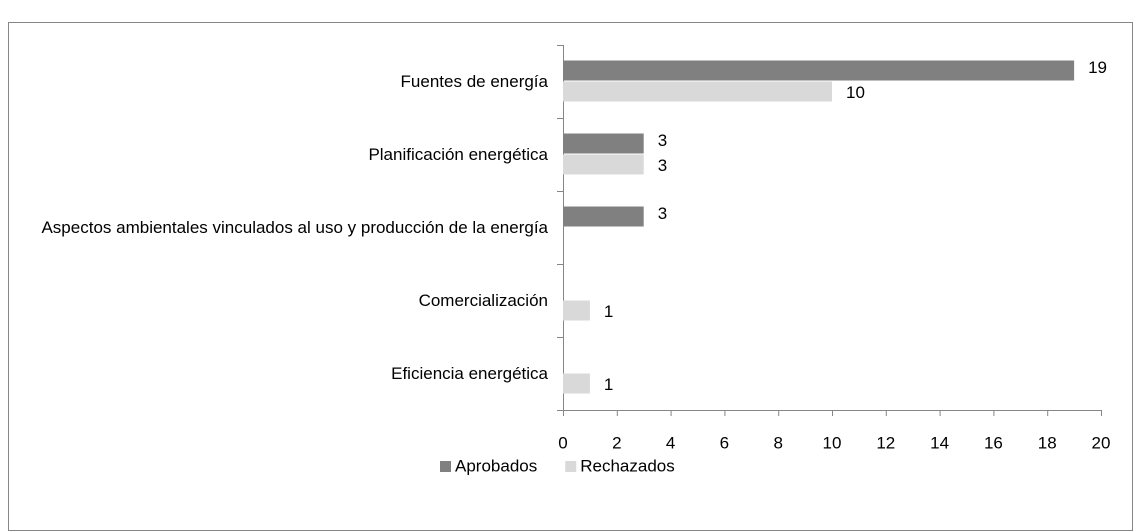  What do you see at coordinates (562, 442) in the screenshot?
I see `x-tick-label: 0` at bounding box center [562, 442].